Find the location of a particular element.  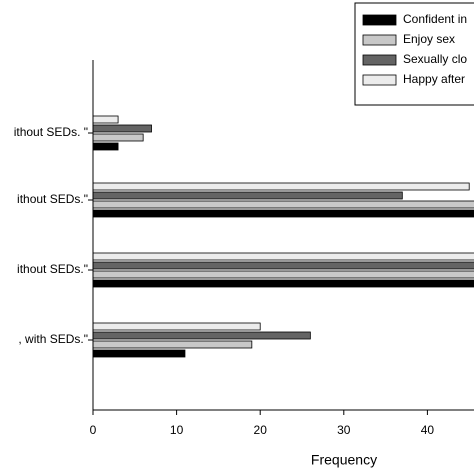

legend-label: Confident in is located at coordinates (435, 19).